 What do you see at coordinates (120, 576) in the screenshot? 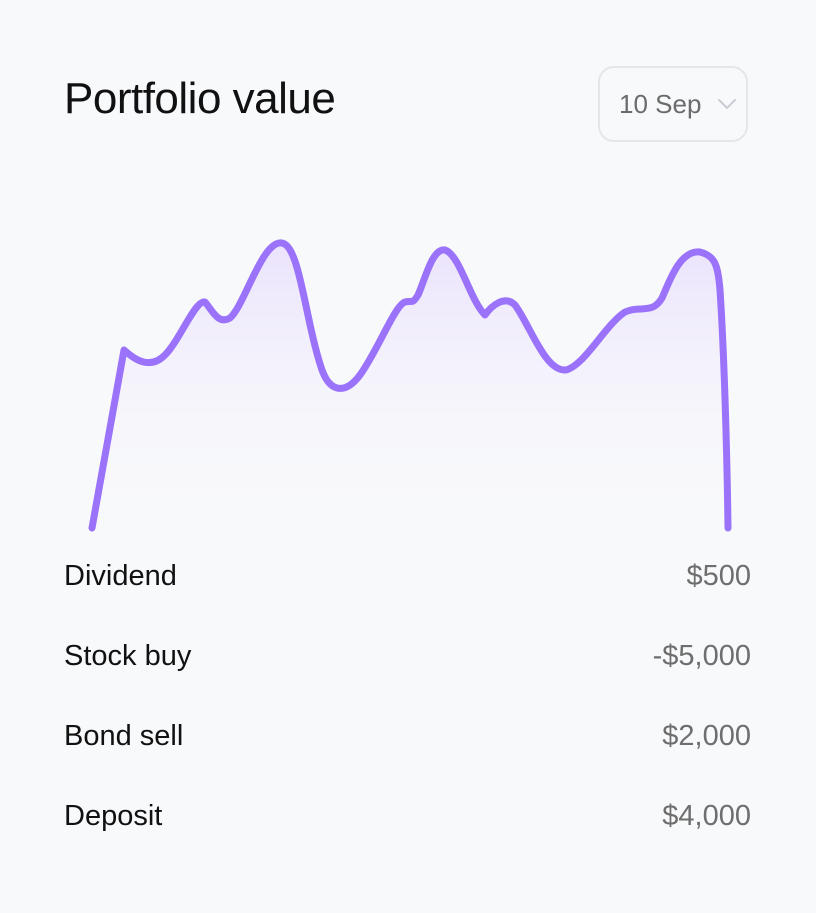
I see `transaction-name: Dividend` at bounding box center [120, 576].